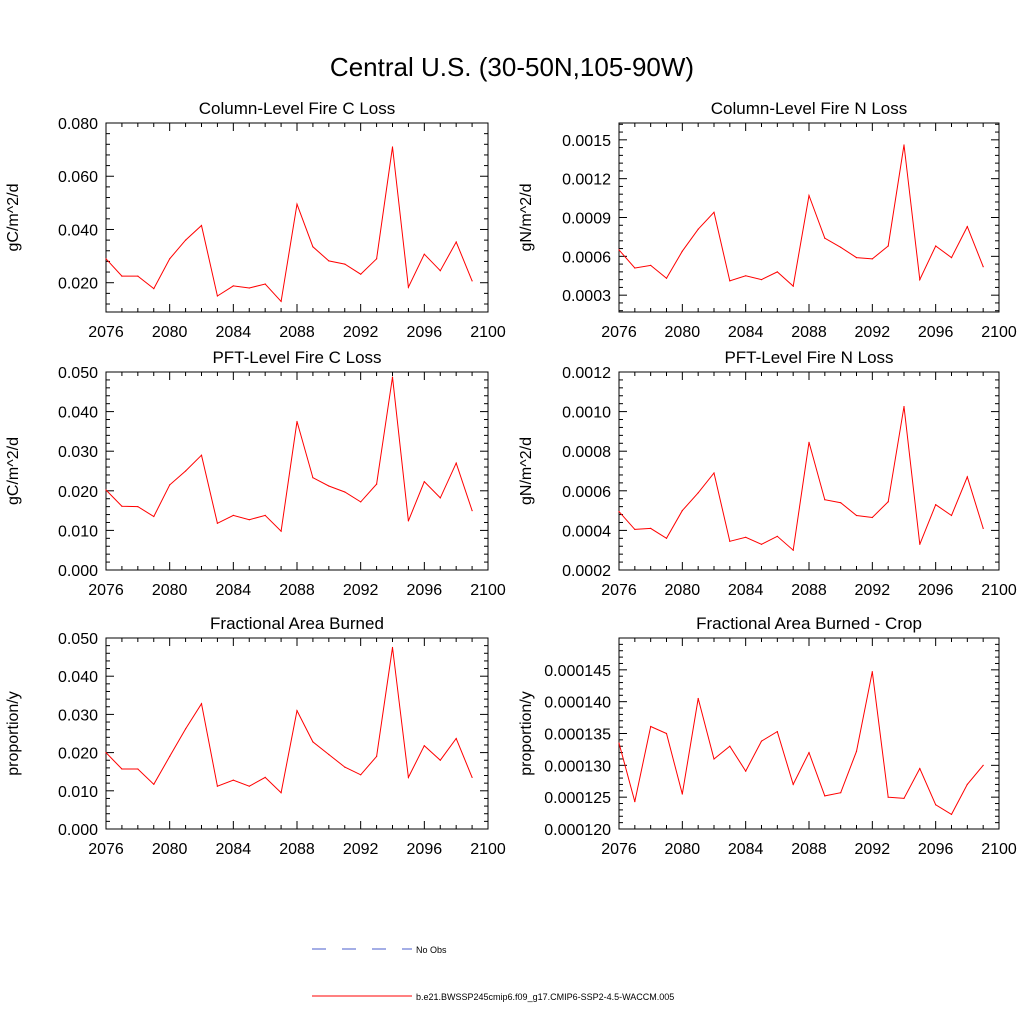 This screenshot has width=1024, height=1024. Describe the element at coordinates (586, 257) in the screenshot. I see `y-tick-label: 0.0006` at that location.